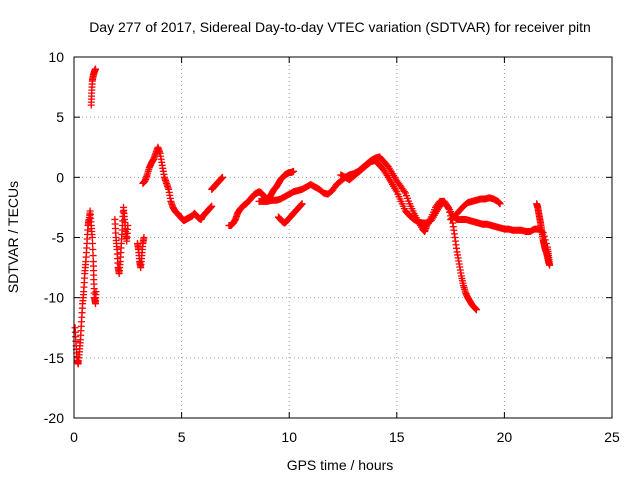 Image resolution: width=640 pixels, height=480 pixels. What do you see at coordinates (54, 358) in the screenshot?
I see `y-tick-label: -15` at bounding box center [54, 358].